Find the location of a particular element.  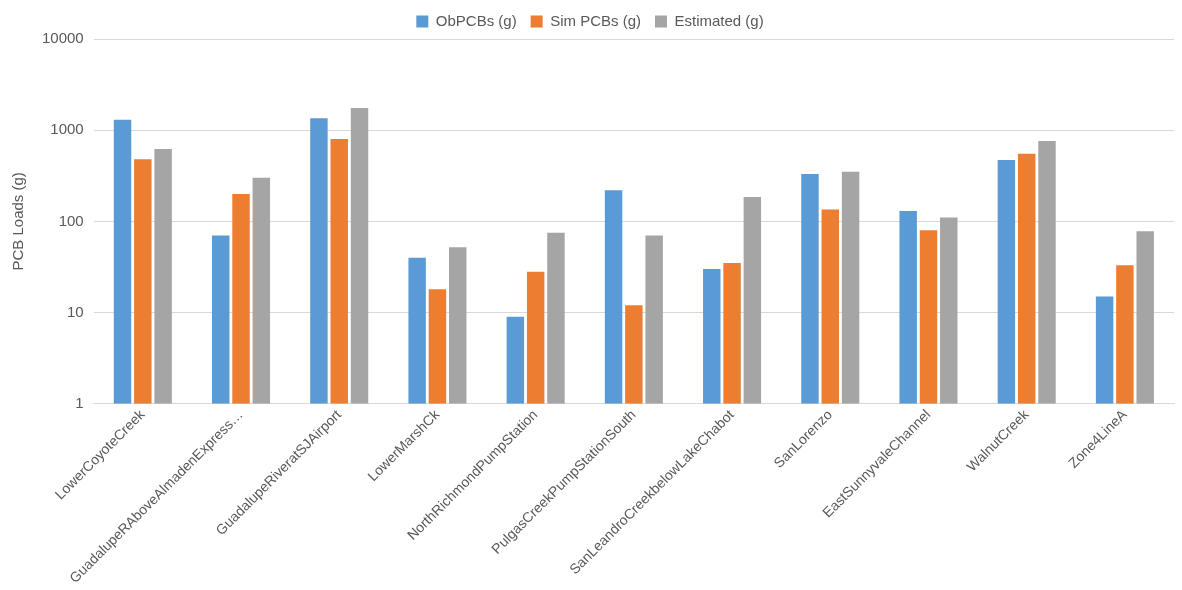

legend-label: Estimated (g) is located at coordinates (719, 20).